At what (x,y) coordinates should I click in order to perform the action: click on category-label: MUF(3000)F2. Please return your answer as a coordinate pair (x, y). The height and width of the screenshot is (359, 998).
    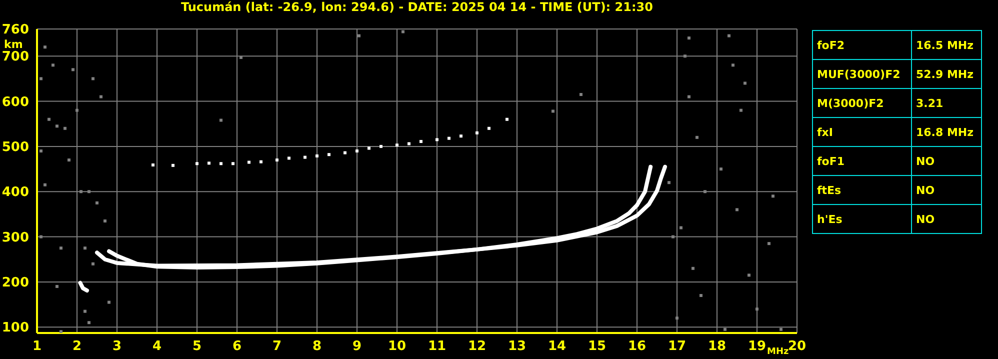
    Looking at the image, I should click on (862, 74).